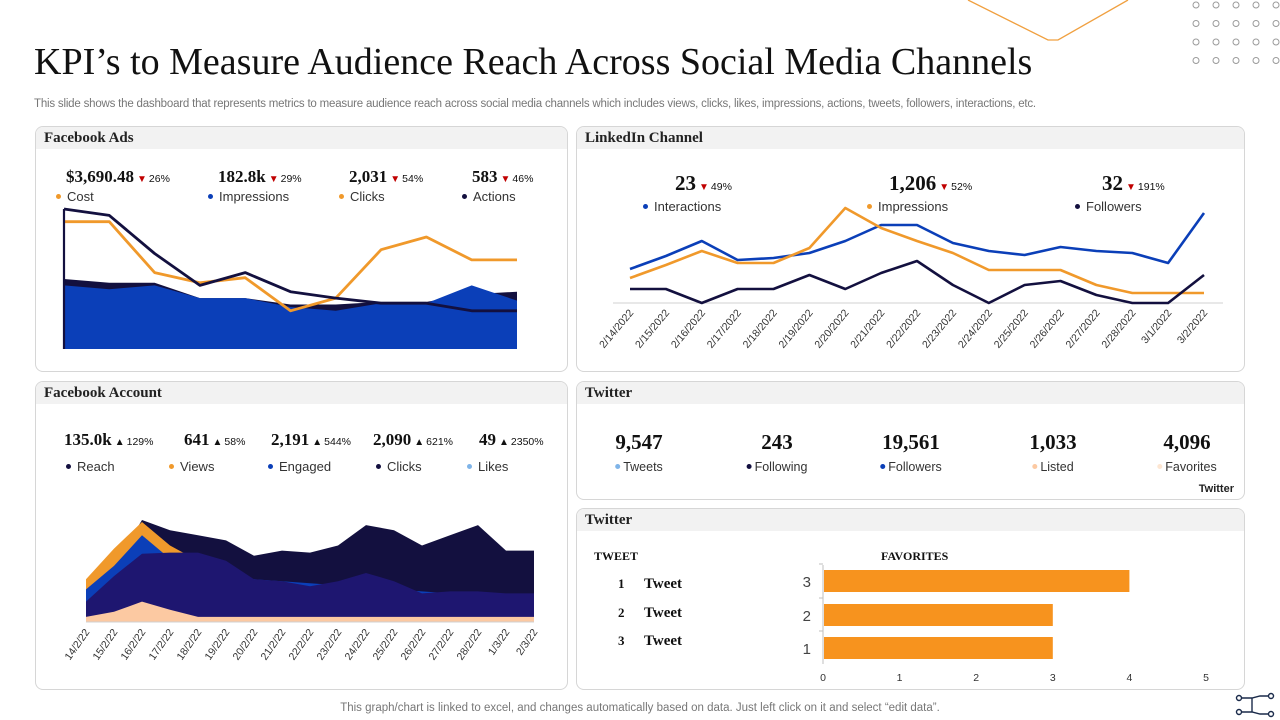 This screenshot has height=720, width=1280. What do you see at coordinates (367, 196) in the screenshot?
I see `legend-label: Clicks` at bounding box center [367, 196].